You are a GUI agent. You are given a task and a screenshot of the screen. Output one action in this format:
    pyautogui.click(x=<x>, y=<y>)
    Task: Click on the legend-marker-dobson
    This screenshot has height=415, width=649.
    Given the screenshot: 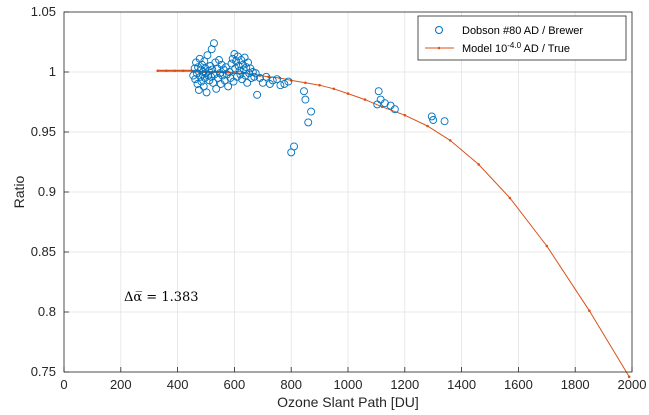 What is the action you would take?
    pyautogui.click(x=439, y=30)
    